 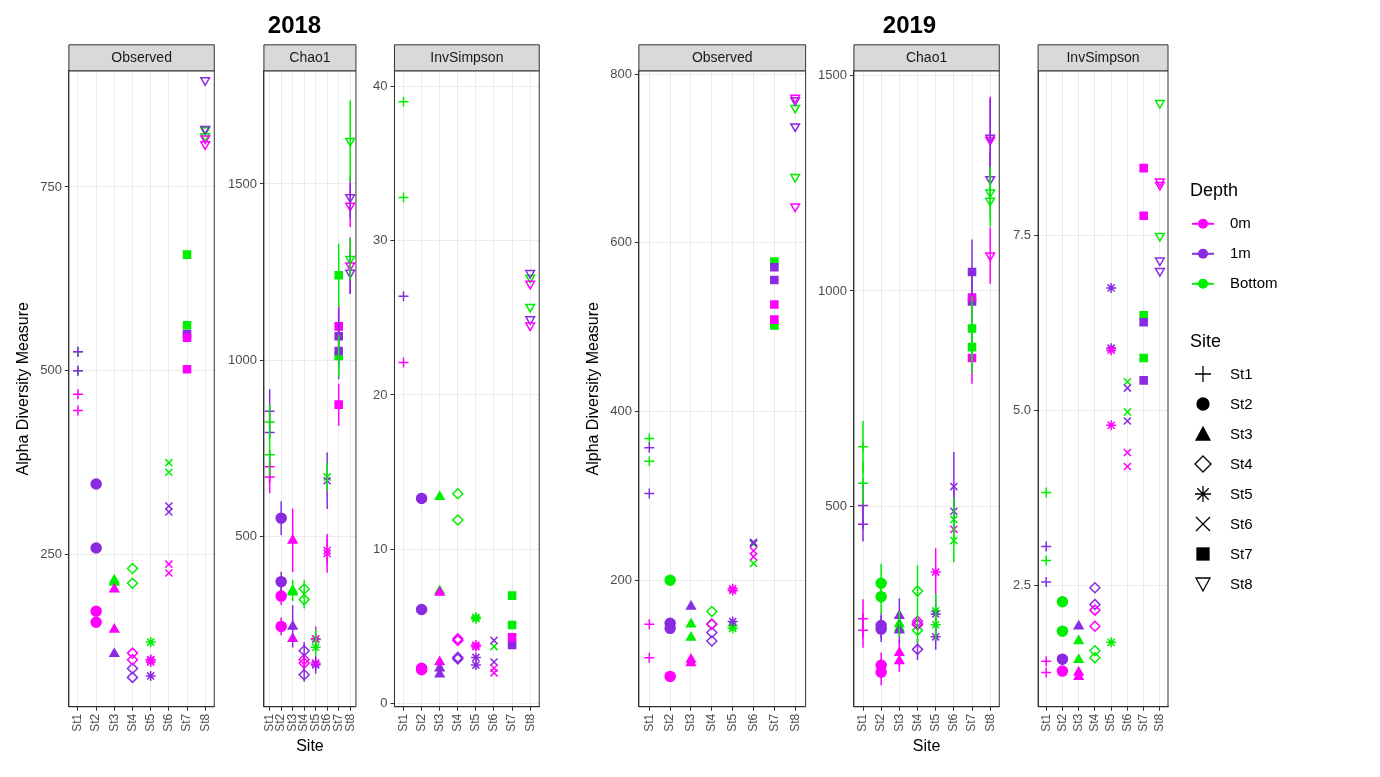 I want to click on category-label: St1, so click(x=1241, y=374).